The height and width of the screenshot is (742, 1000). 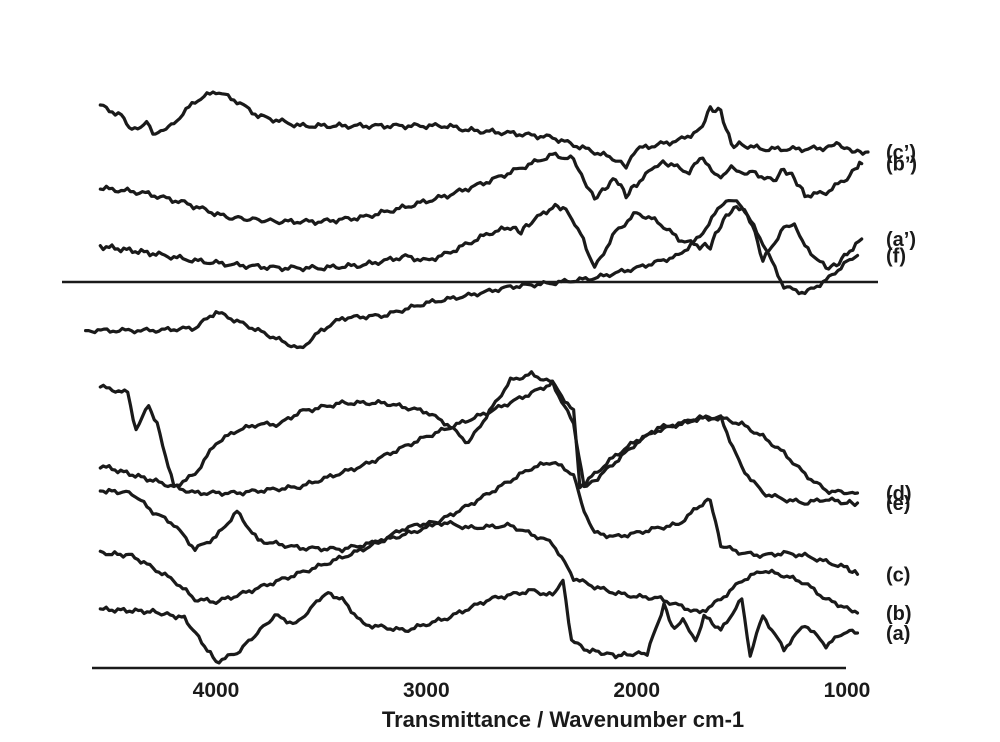 What do you see at coordinates (479, 567) in the screenshot?
I see `series-b-line` at bounding box center [479, 567].